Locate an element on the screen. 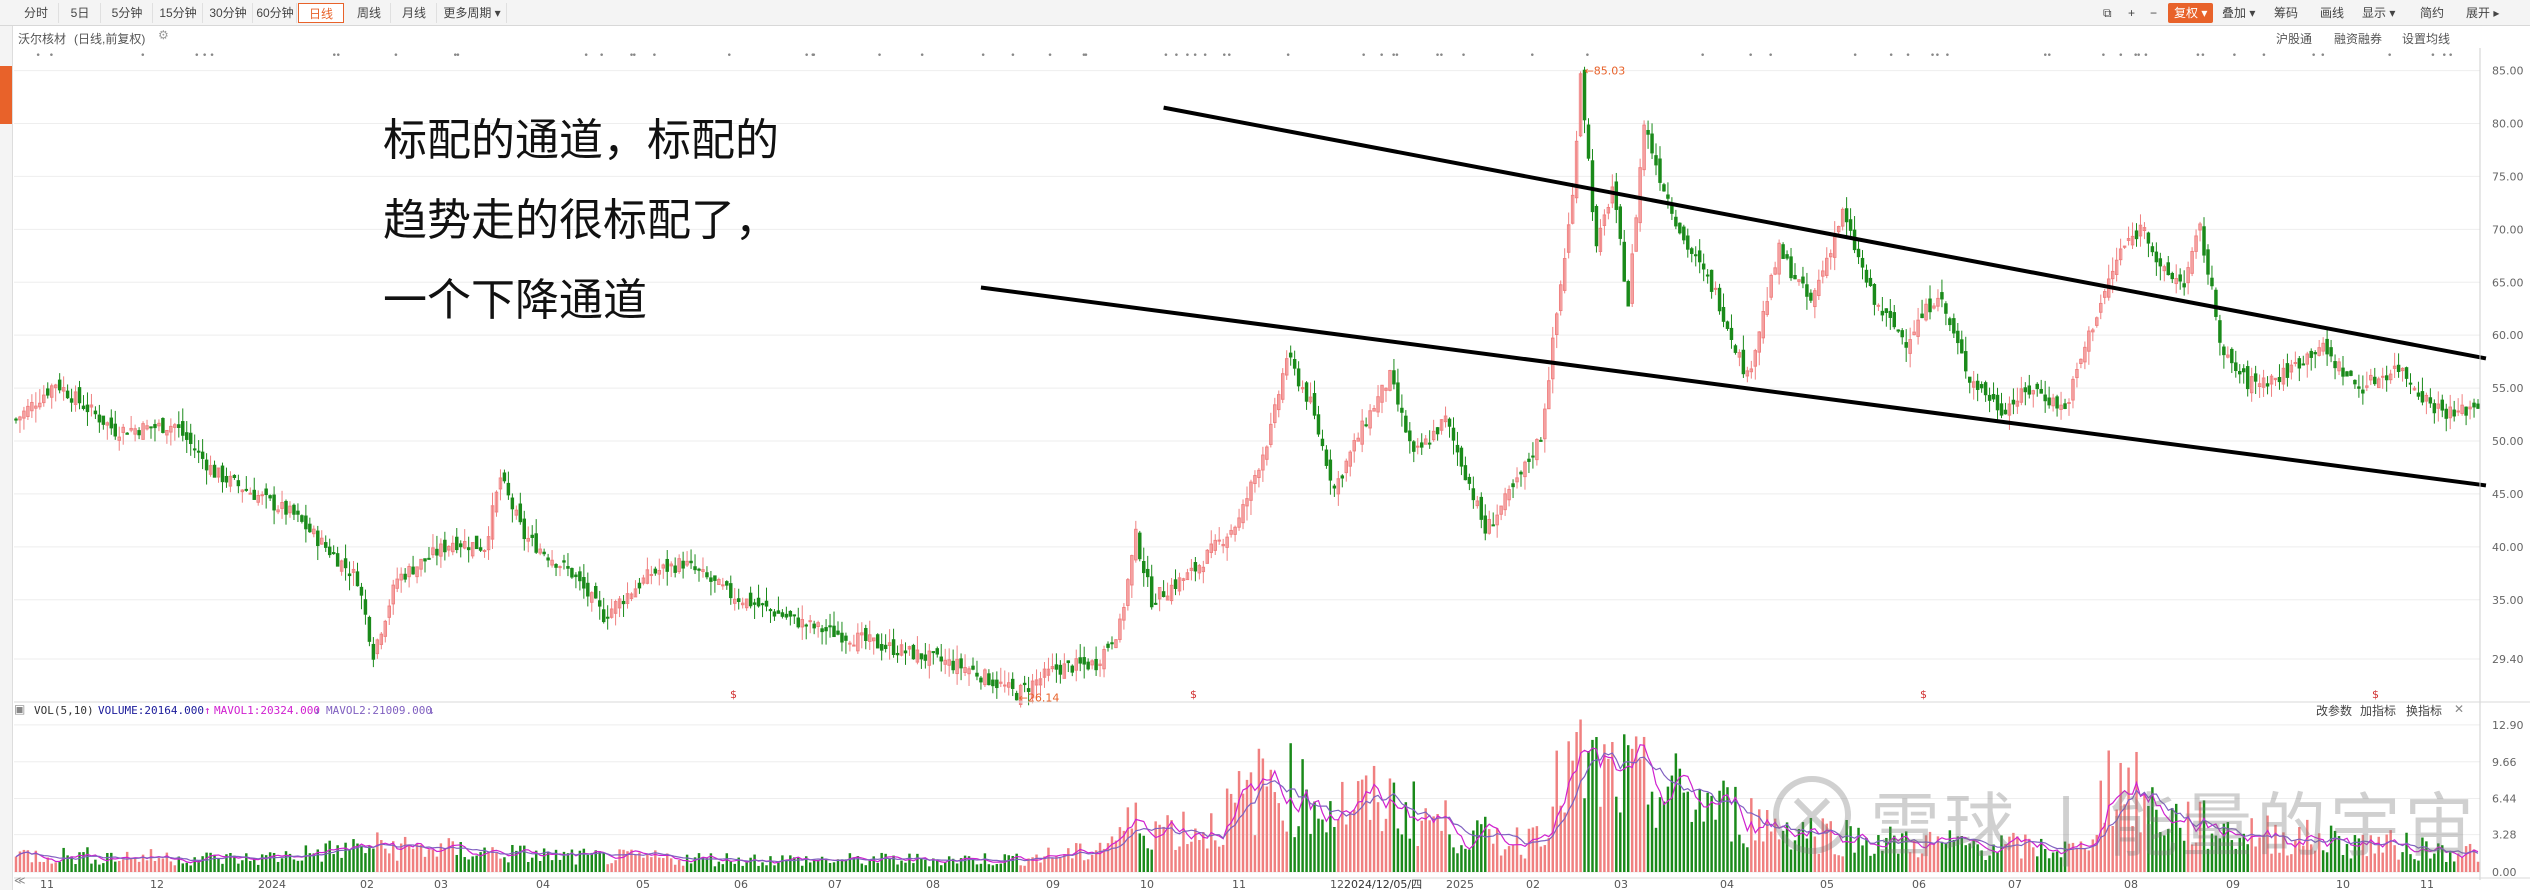 The image size is (2530, 890). link-hk-connect: 沪股通 is located at coordinates (2294, 39).